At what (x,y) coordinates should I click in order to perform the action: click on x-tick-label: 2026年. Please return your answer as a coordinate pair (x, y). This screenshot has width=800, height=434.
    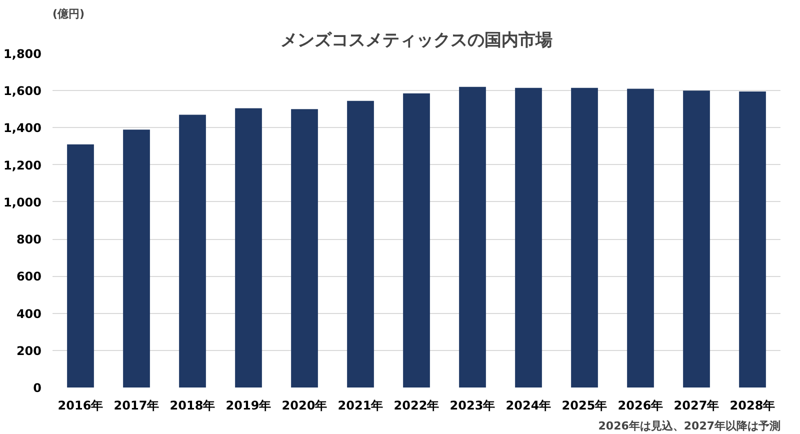
    Looking at the image, I should click on (641, 405).